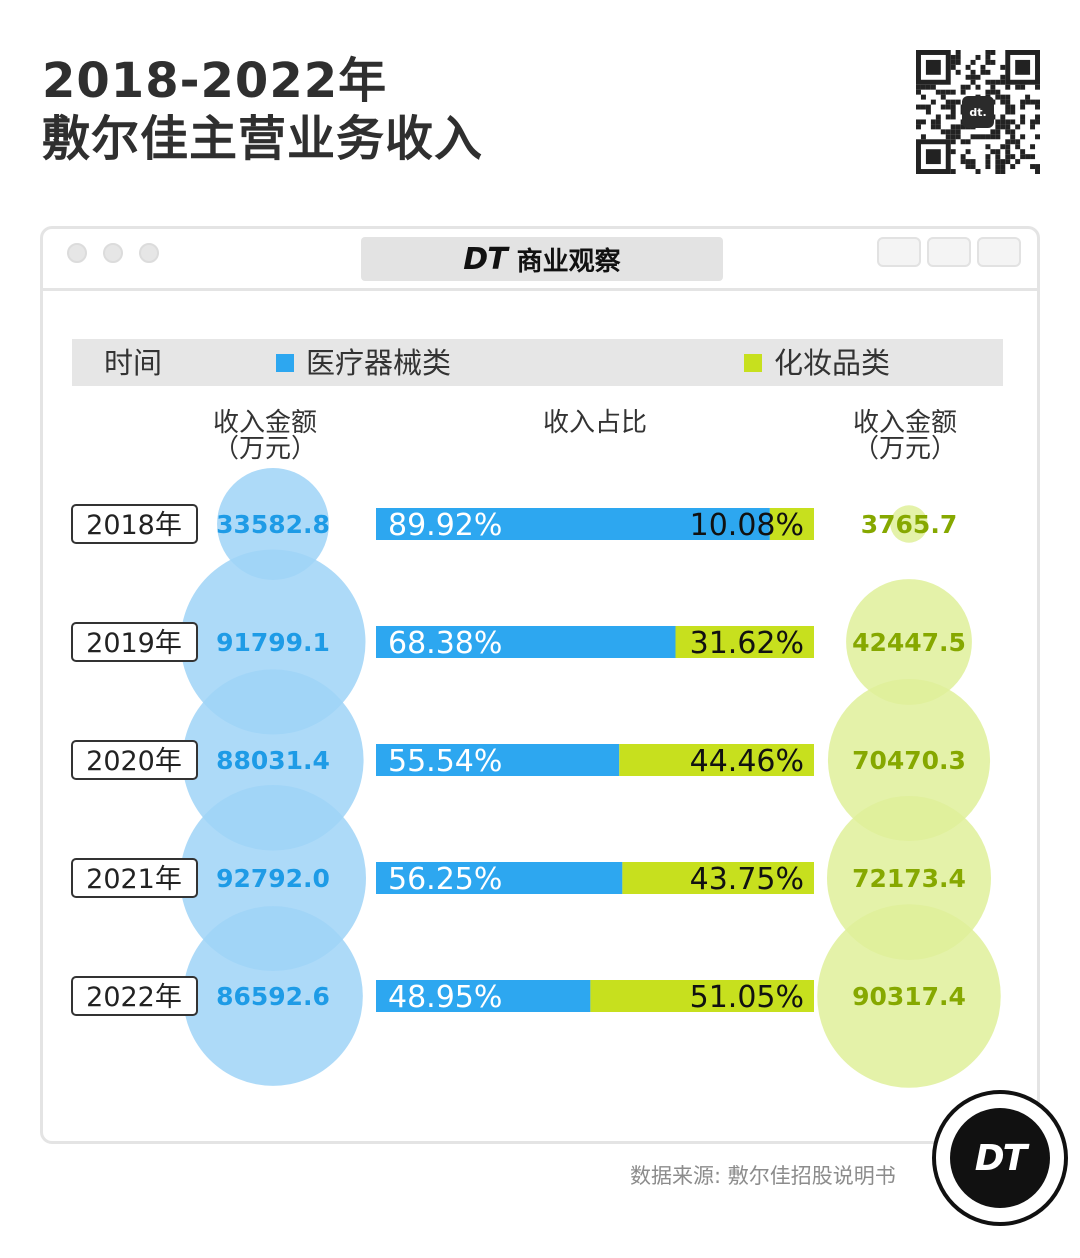 Image resolution: width=1080 pixels, height=1258 pixels. I want to click on year-label: 2019年, so click(134, 643).